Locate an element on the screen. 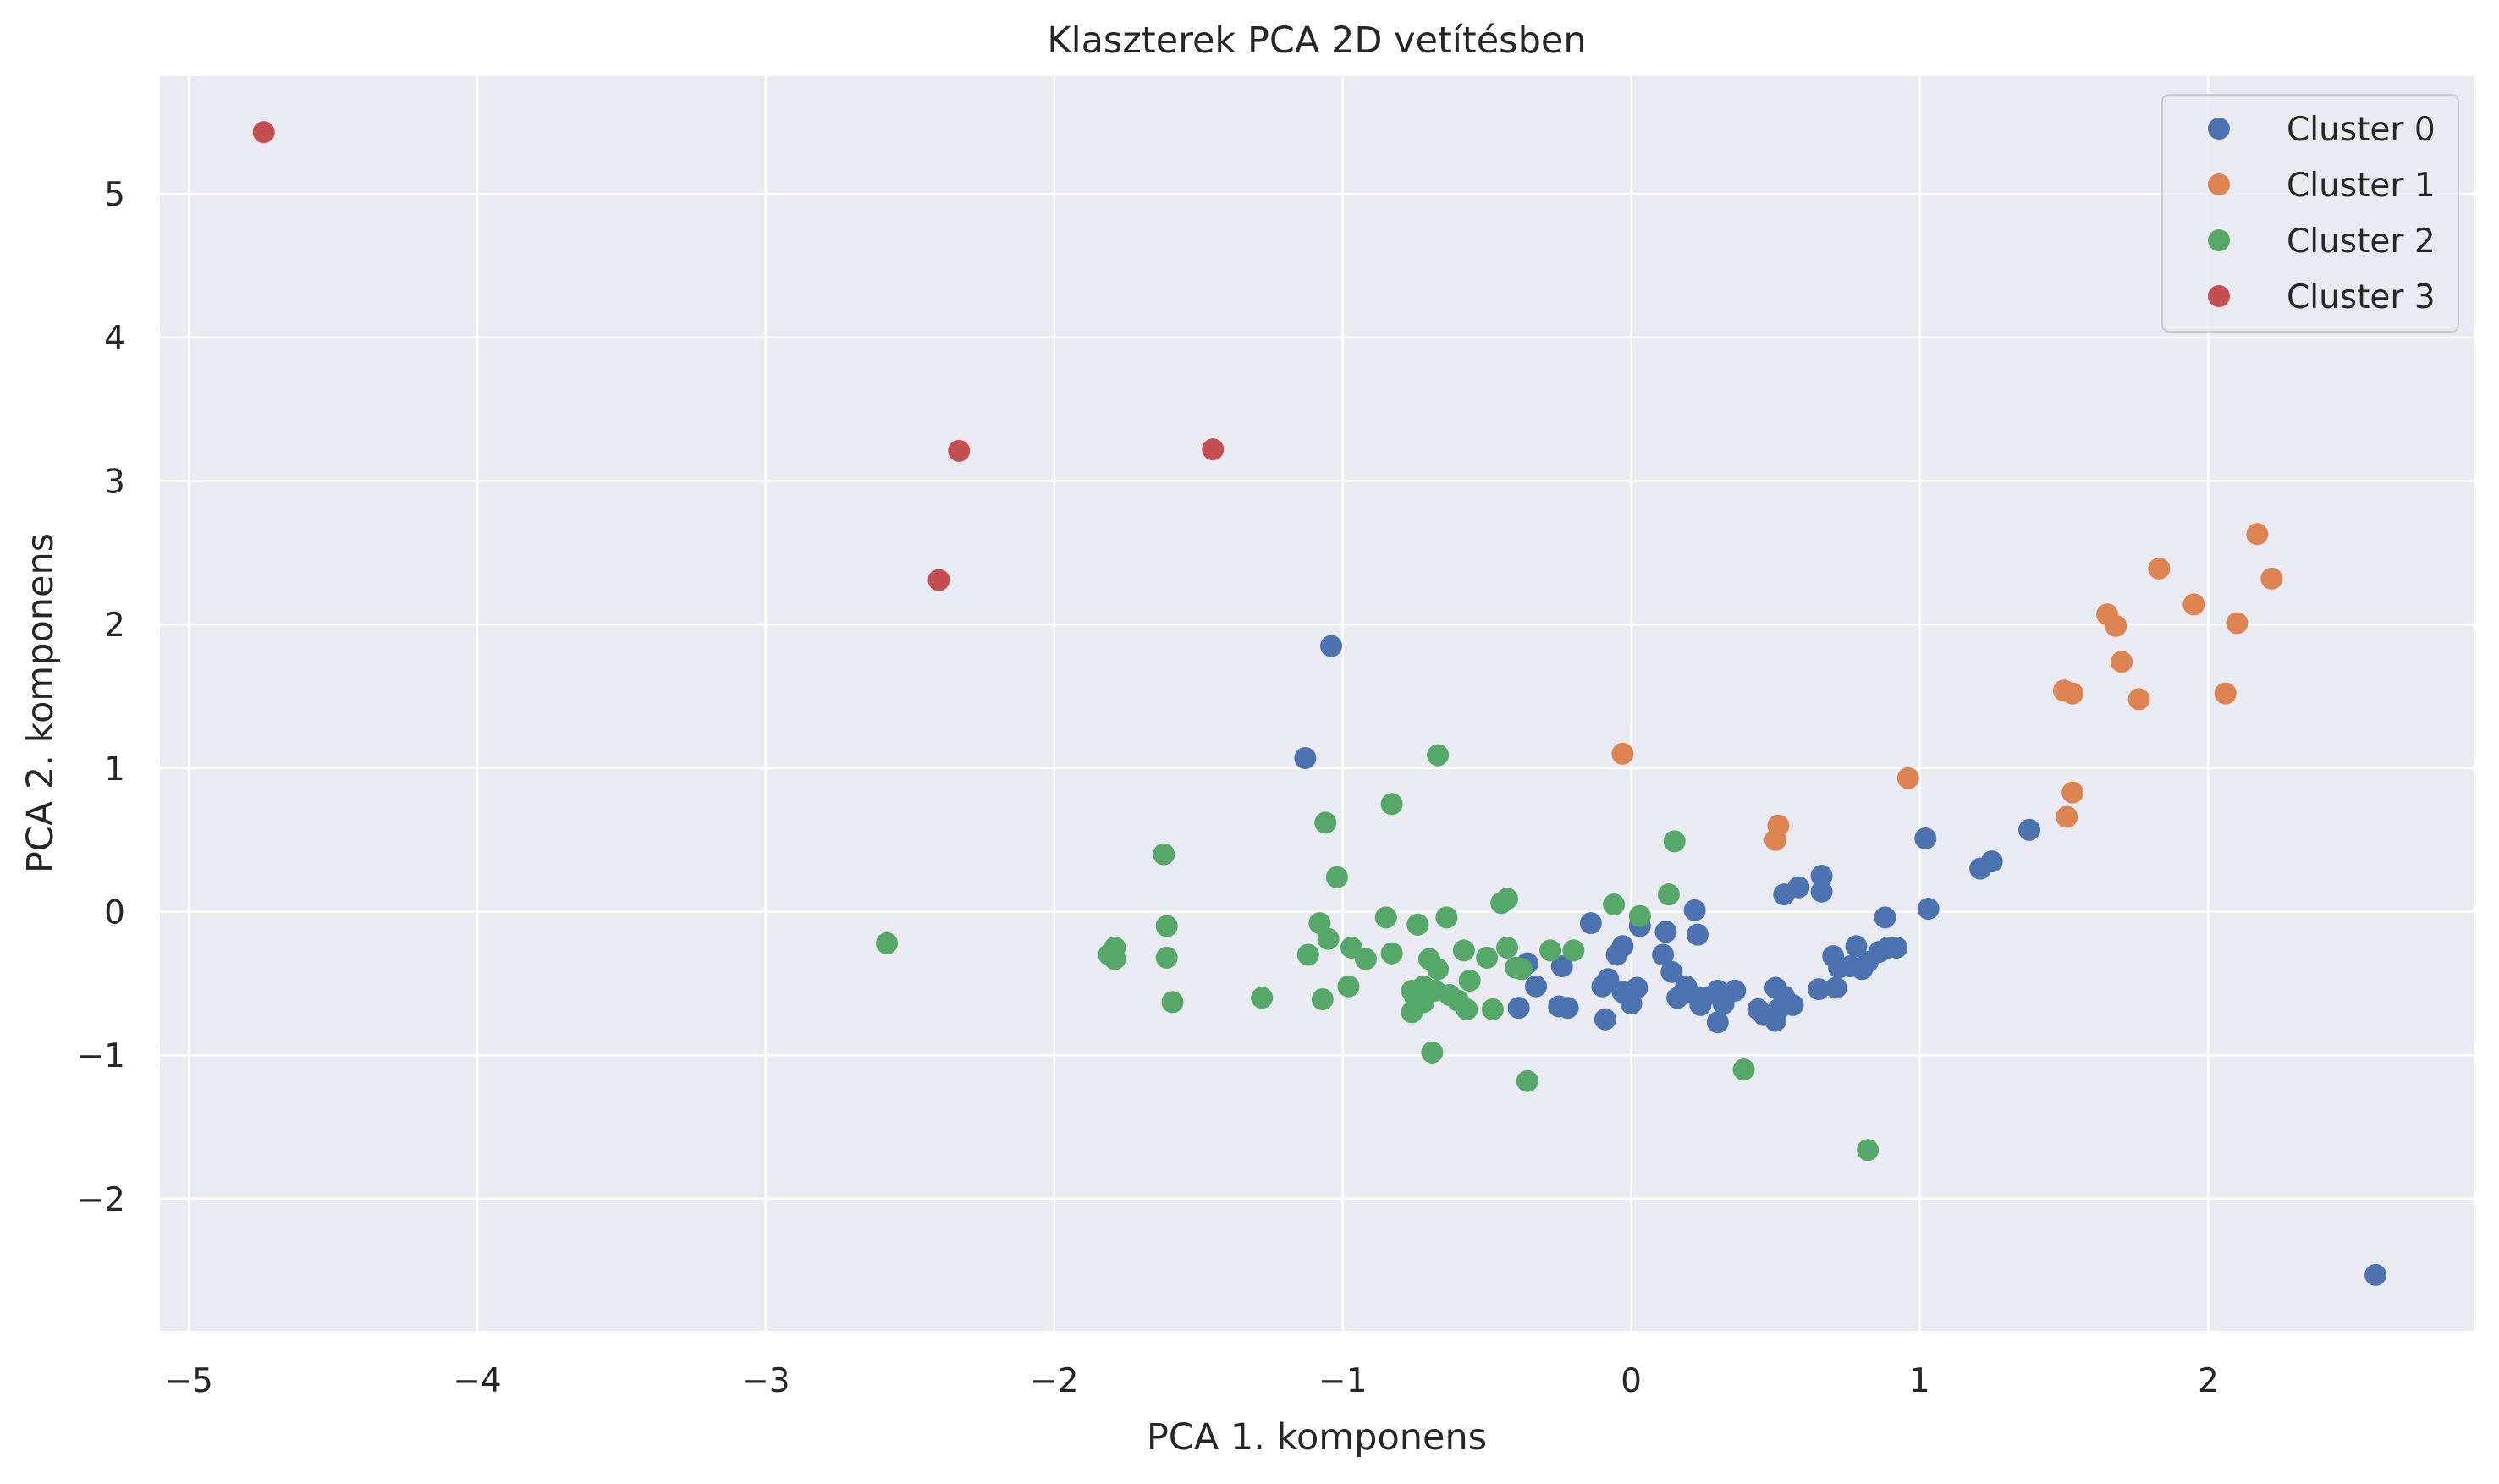 The width and height of the screenshot is (2499, 1484). y-tick-label: −1 is located at coordinates (101, 1056).